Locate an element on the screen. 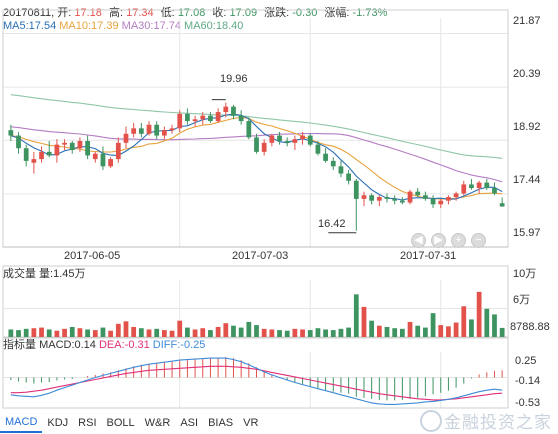 This screenshot has height=434, width=558. ma60-label: MA60:18.40 is located at coordinates (214, 26).